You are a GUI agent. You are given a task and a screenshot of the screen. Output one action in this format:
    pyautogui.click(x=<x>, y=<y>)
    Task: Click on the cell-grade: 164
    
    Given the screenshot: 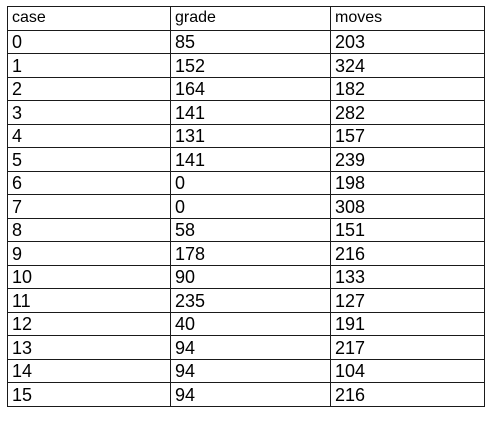 What is the action you would take?
    pyautogui.click(x=250, y=88)
    